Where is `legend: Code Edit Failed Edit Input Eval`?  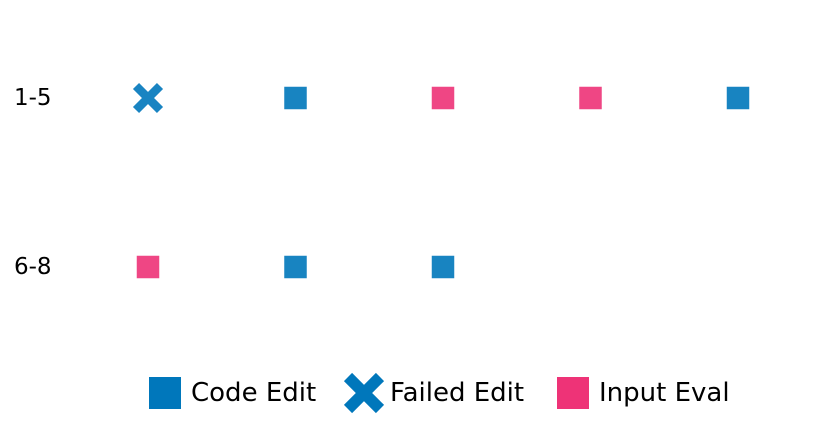 legend: Code Edit Failed Edit Input Eval is located at coordinates (439, 393).